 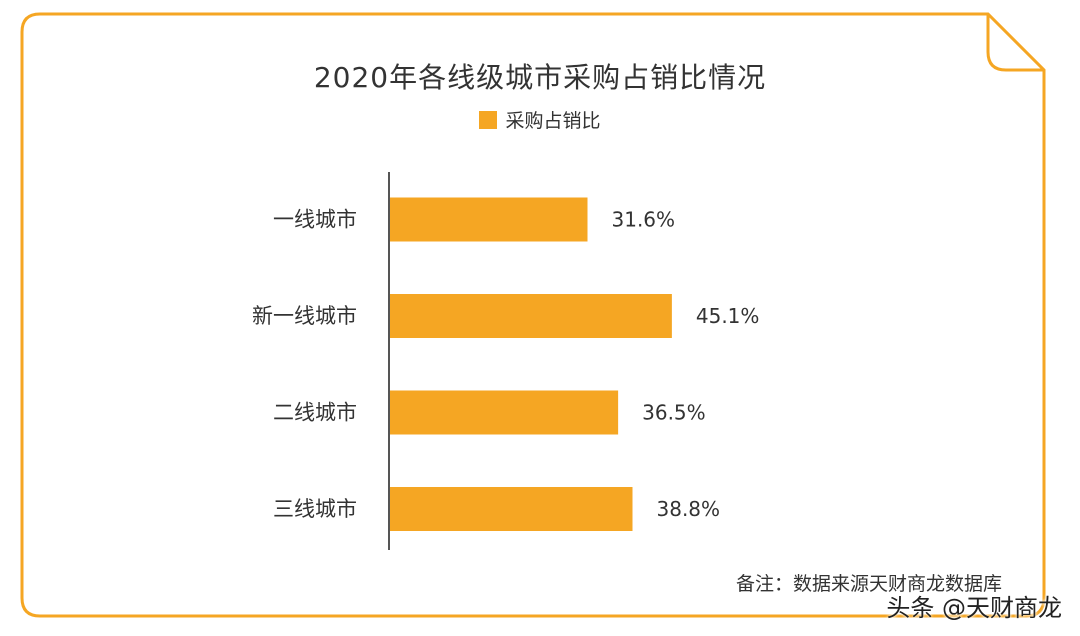 I want to click on category-label: 一线城市, so click(x=315, y=220).